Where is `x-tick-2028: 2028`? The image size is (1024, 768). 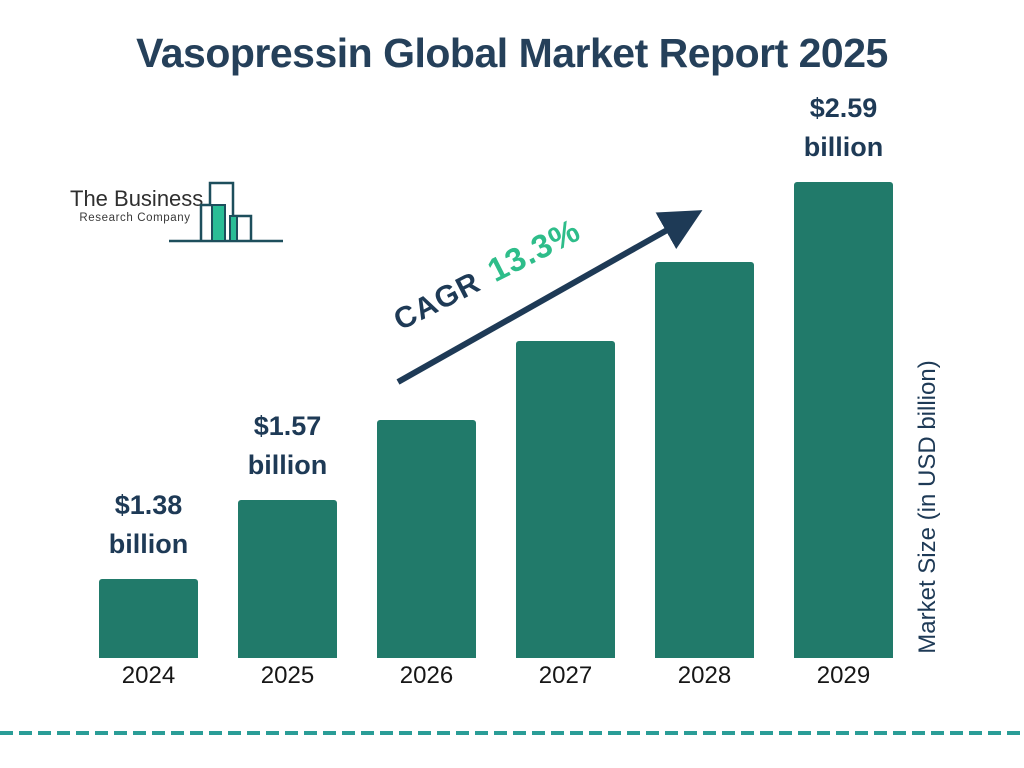 x-tick-2028: 2028 is located at coordinates (704, 675).